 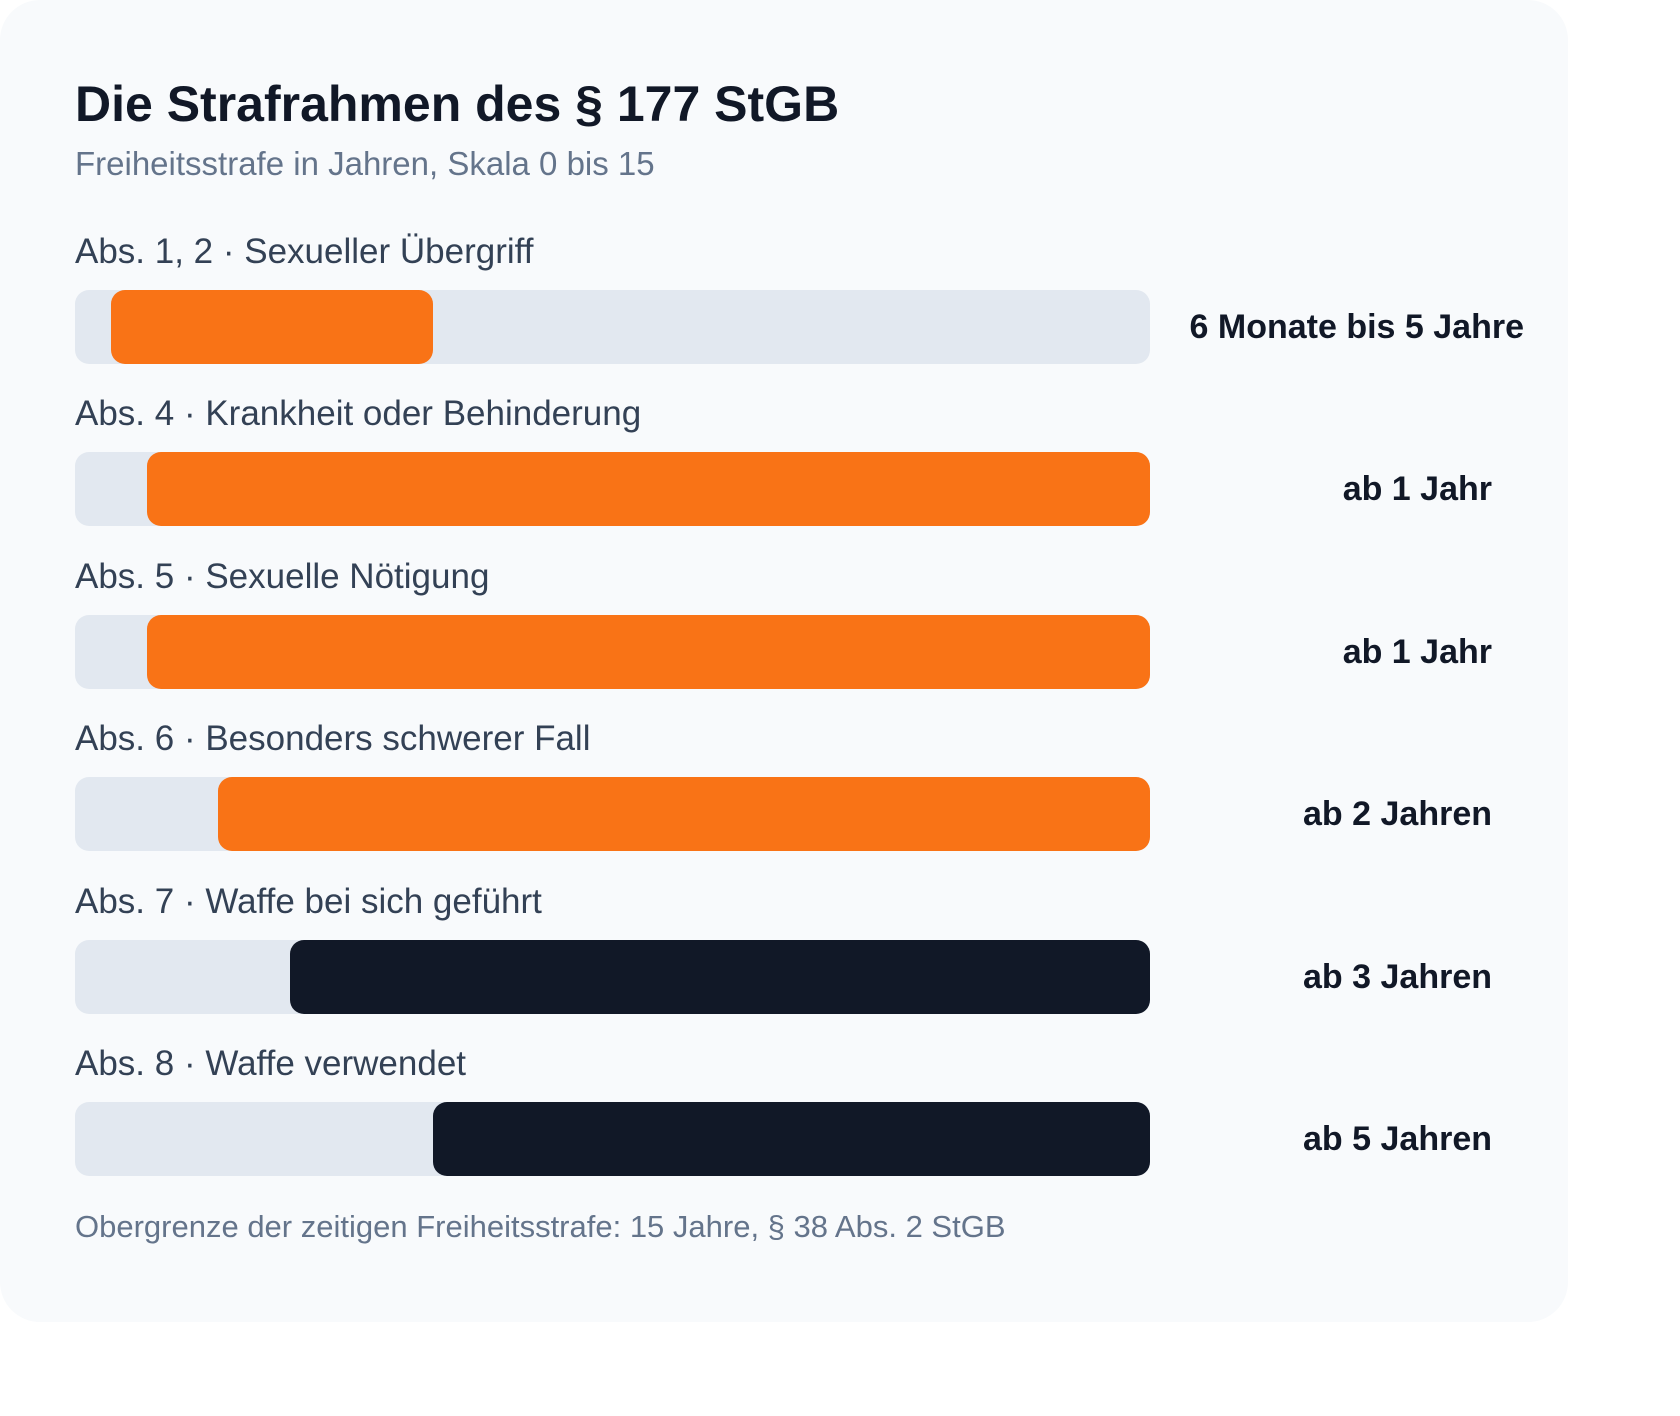 What do you see at coordinates (308, 901) in the screenshot?
I see `row-label: Abs. 7 · Waffe bei sich geführt` at bounding box center [308, 901].